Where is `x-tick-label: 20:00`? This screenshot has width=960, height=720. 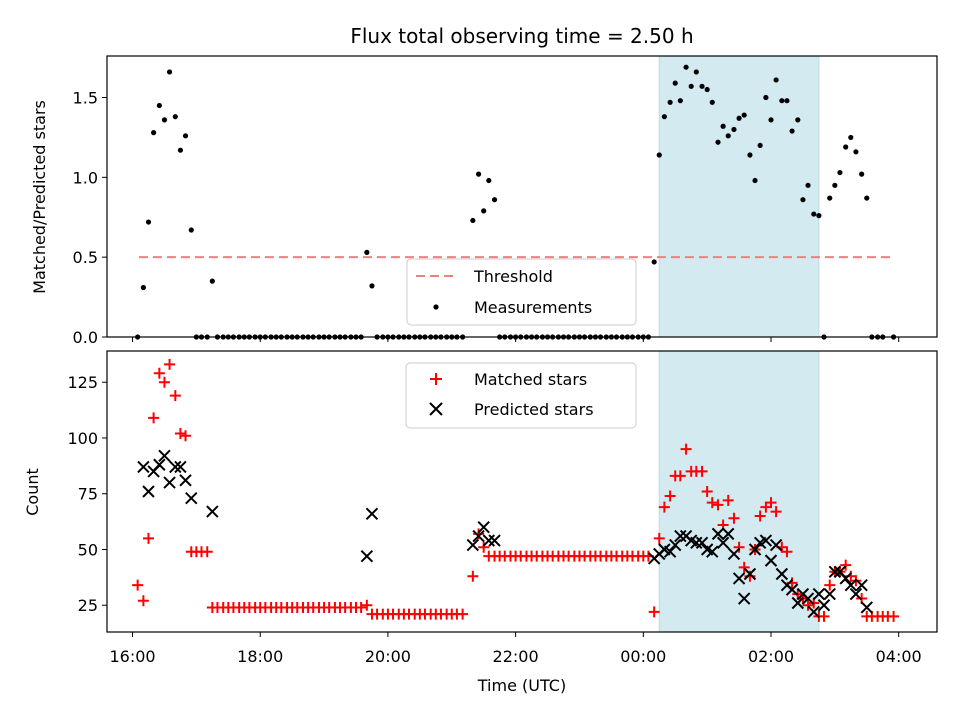
x-tick-label: 20:00 is located at coordinates (388, 656).